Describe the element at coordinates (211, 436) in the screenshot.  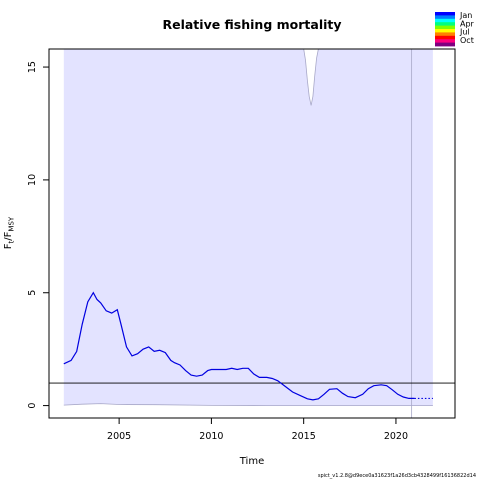
I see `x-tick-label: 2010` at that location.